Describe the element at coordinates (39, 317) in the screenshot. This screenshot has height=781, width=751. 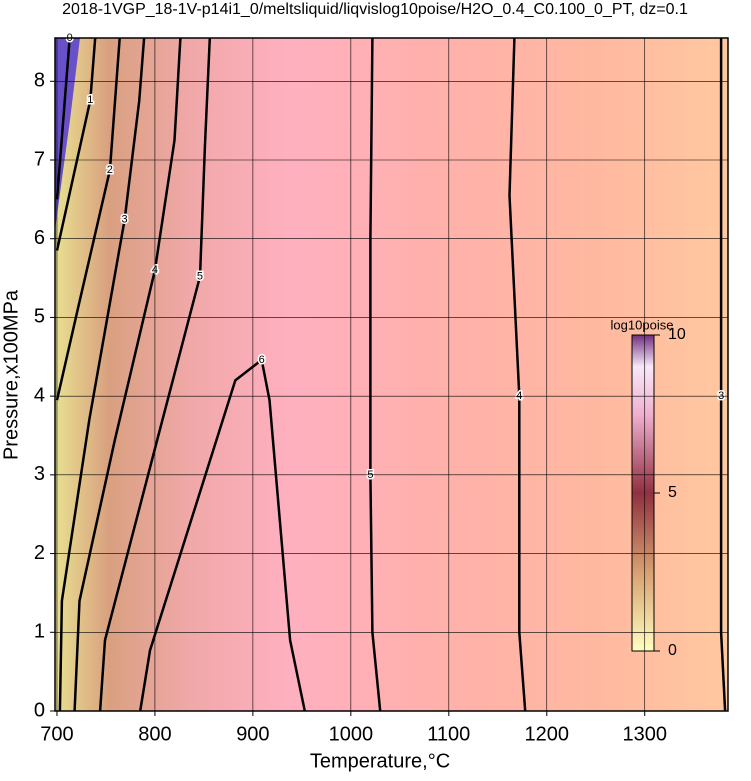
I see `y-tick-label: 5` at that location.